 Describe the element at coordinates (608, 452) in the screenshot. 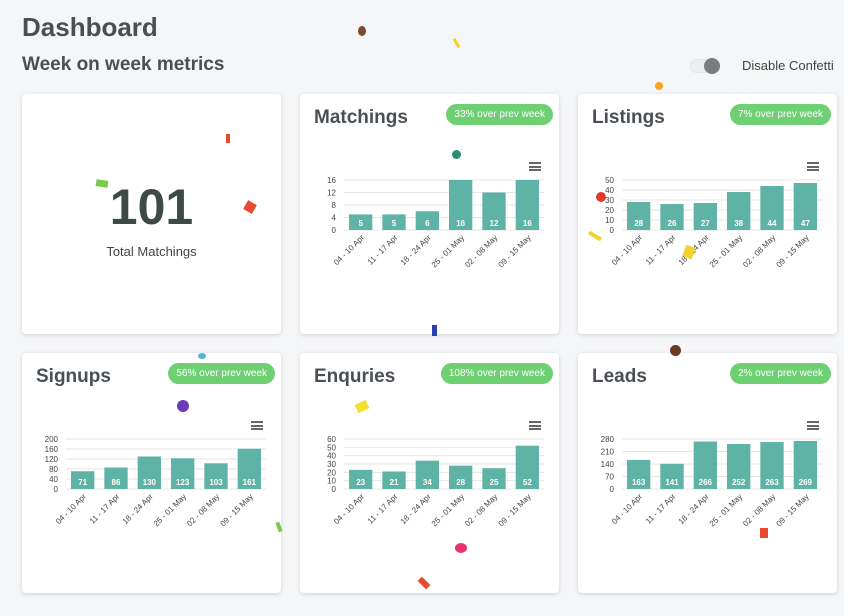

I see `y-tick-label: 210` at that location.